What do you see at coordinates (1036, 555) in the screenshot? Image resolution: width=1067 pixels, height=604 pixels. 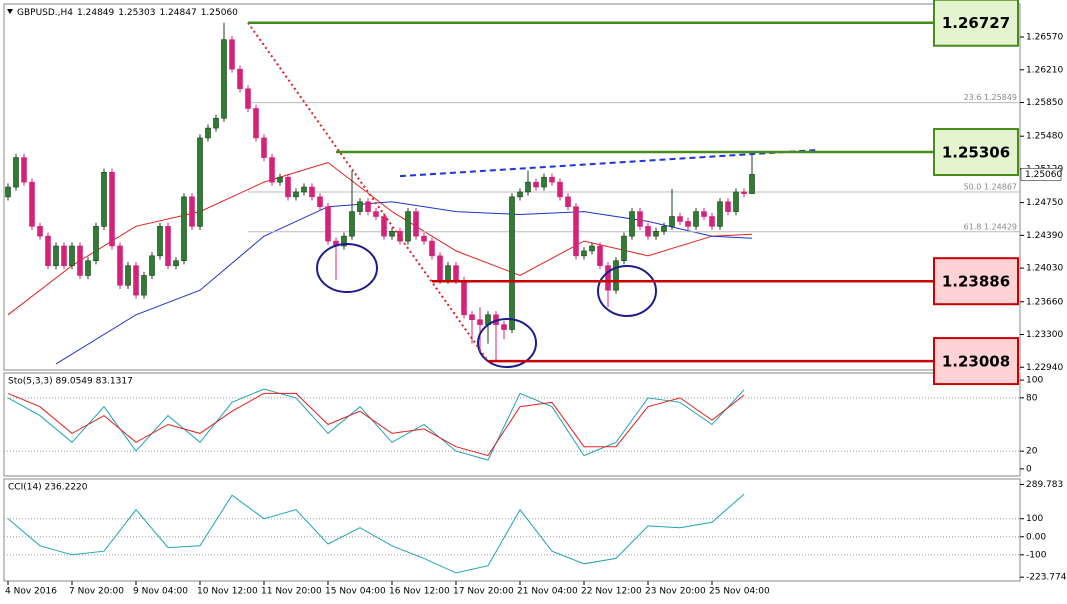 I see `y-tick-label: -100` at bounding box center [1036, 555].